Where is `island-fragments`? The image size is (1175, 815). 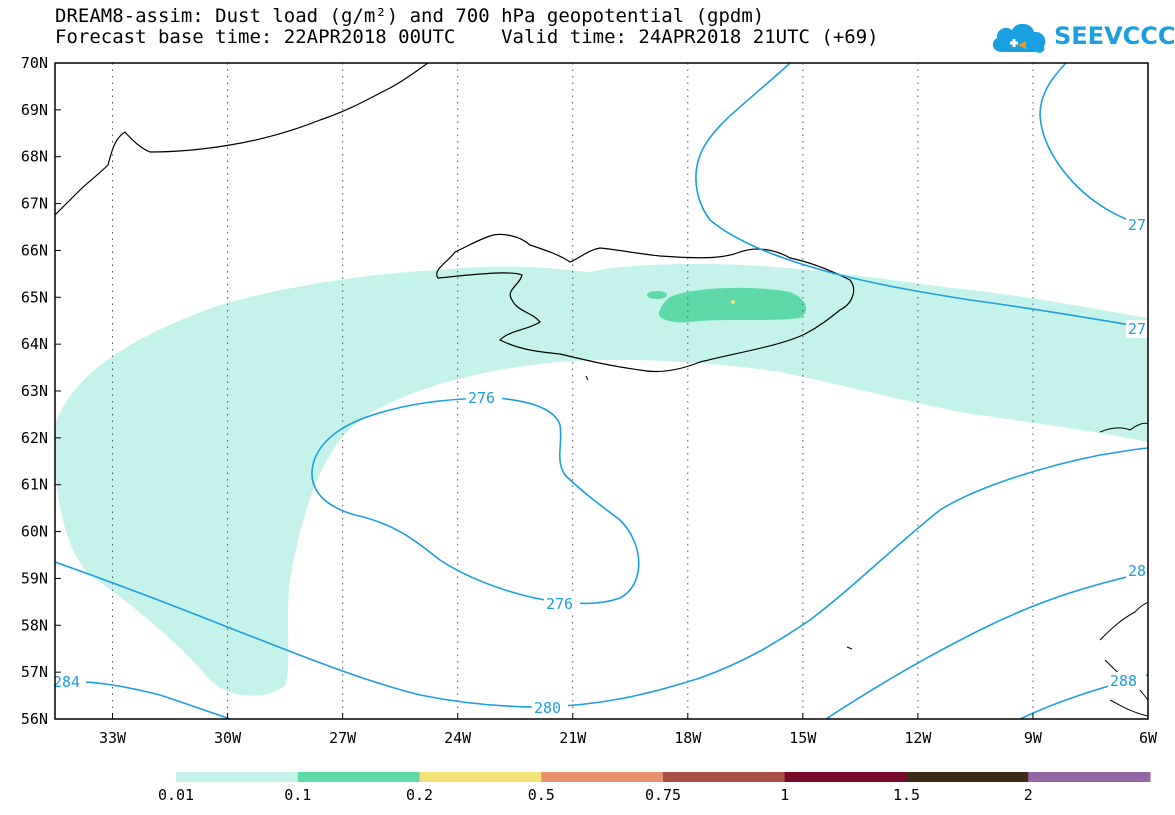 island-fragments is located at coordinates (719, 512).